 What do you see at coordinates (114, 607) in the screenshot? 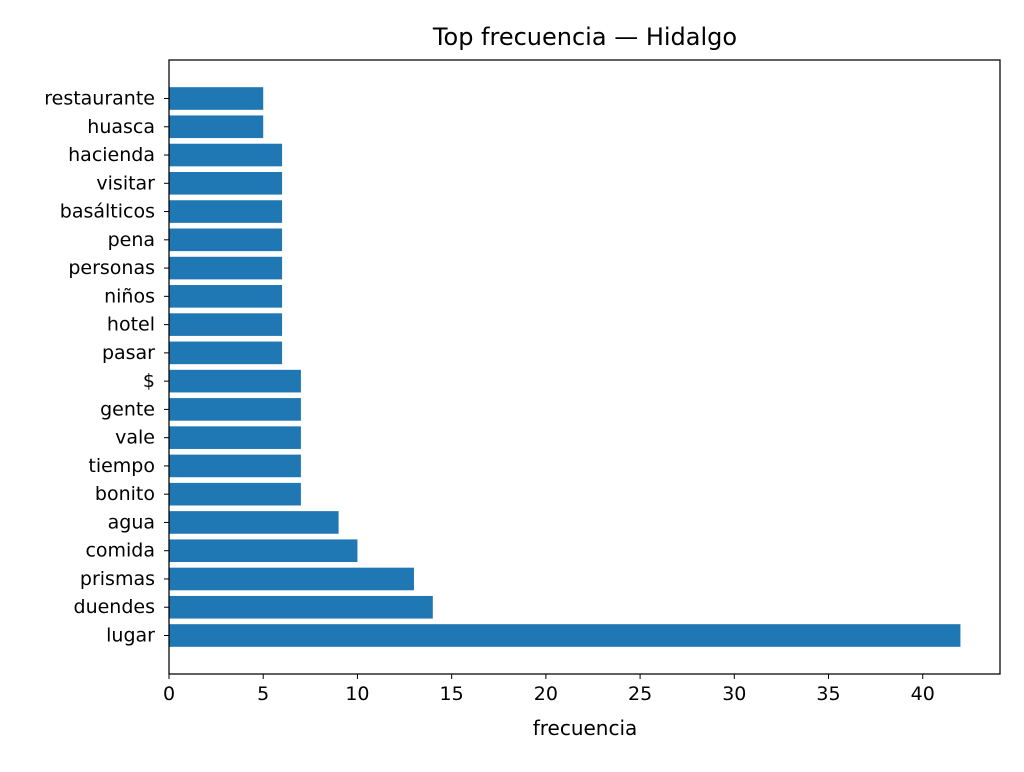
I see `y-tick-label: duendes` at bounding box center [114, 607].